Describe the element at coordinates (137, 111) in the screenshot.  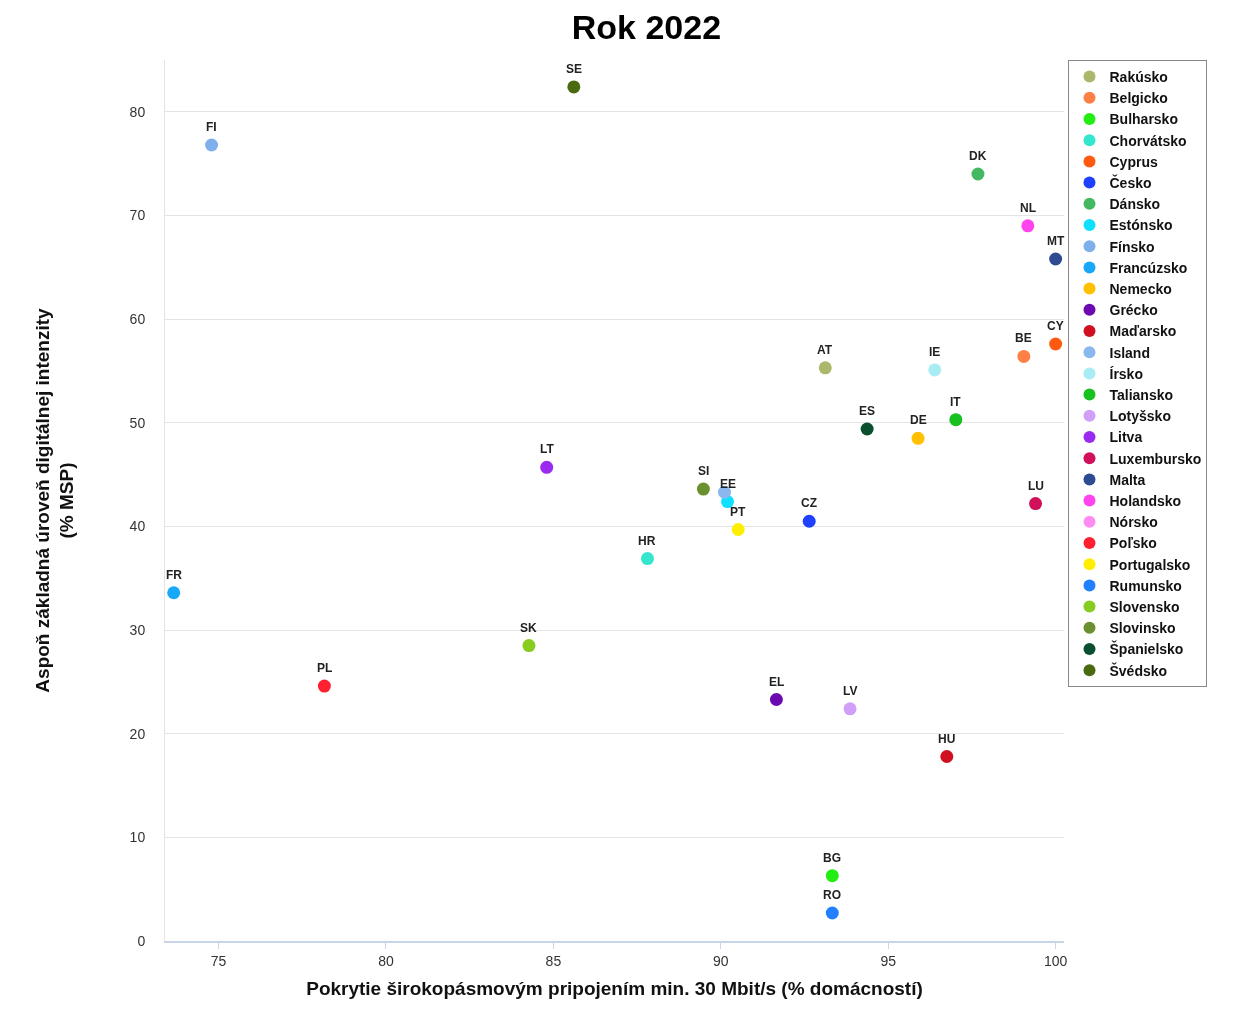
I see `y-tick-label: 80` at that location.